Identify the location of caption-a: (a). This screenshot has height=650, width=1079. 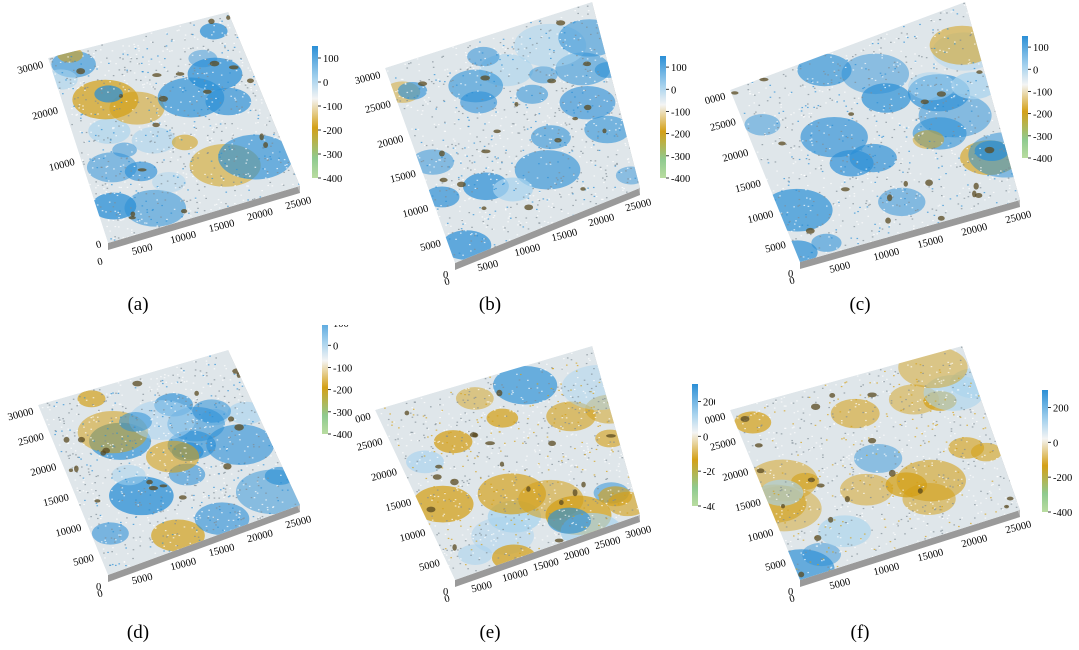
(138, 304).